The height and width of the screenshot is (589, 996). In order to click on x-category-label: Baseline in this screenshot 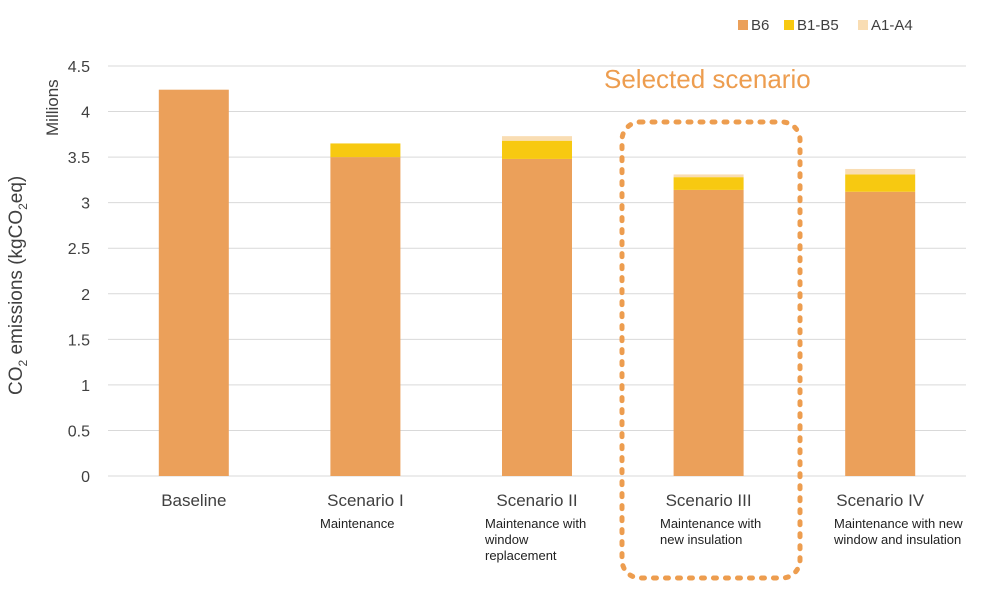, I will do `click(193, 500)`.